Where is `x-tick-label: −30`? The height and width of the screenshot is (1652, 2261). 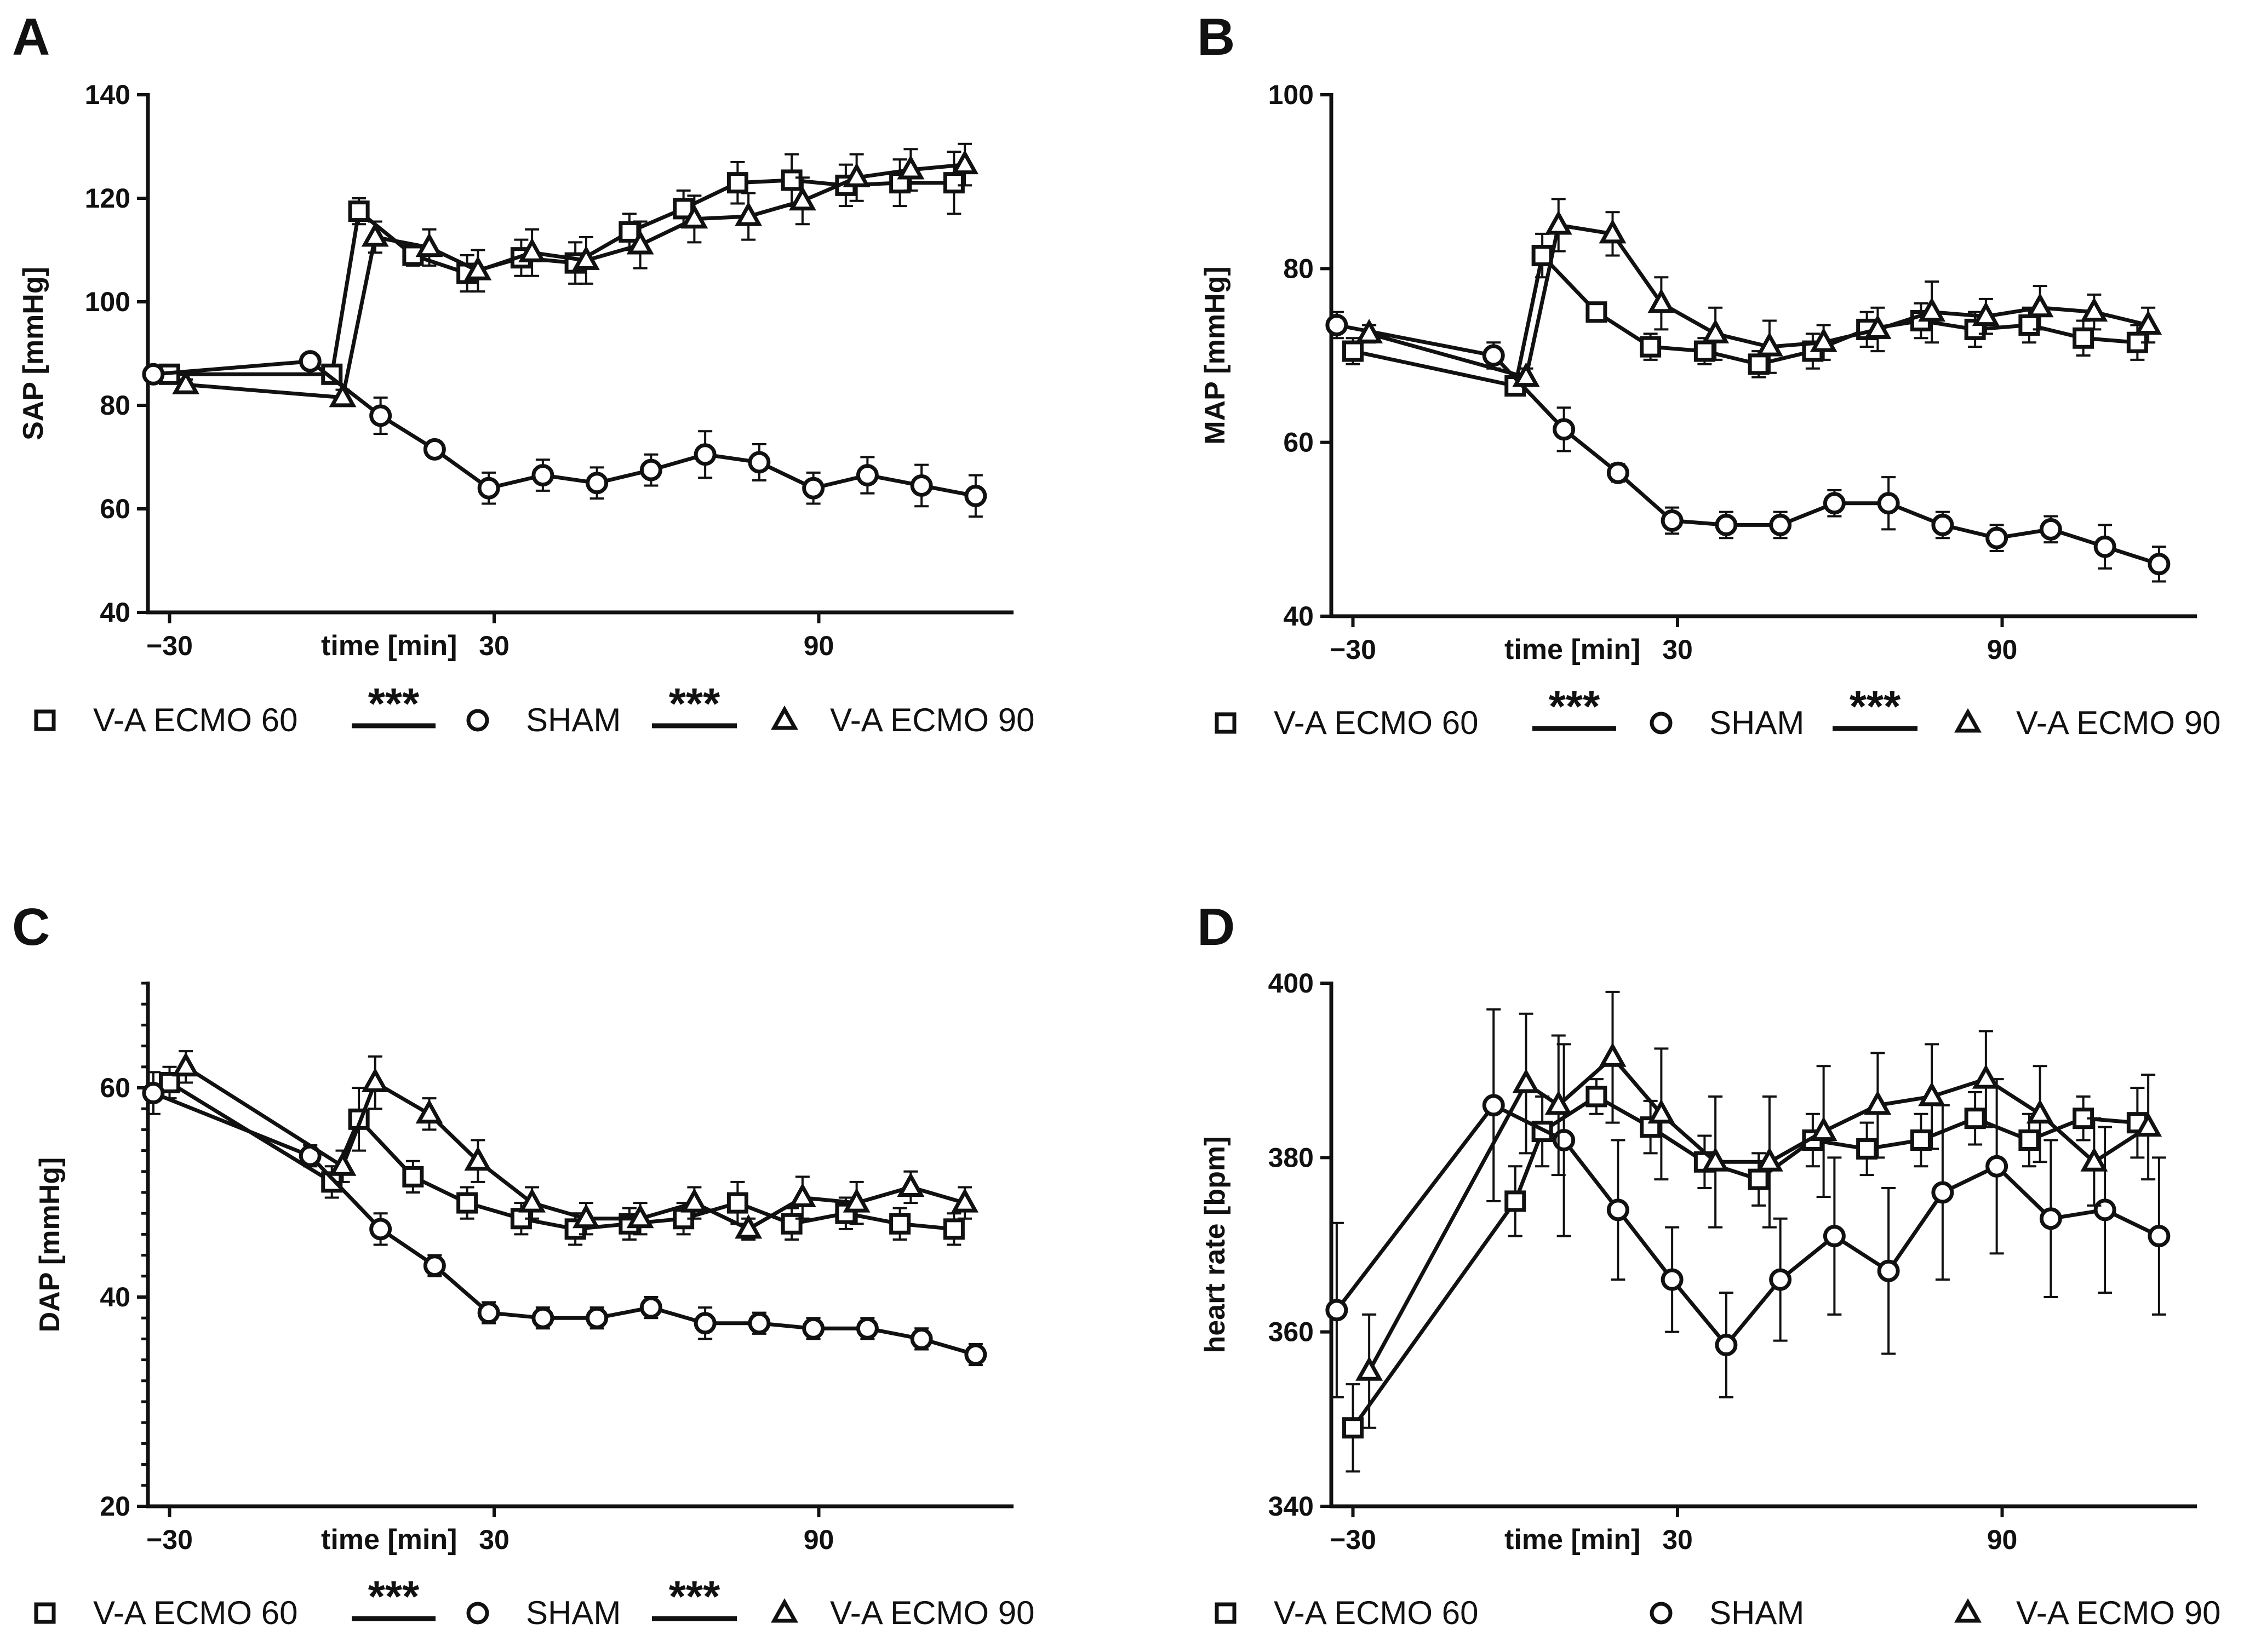
x-tick-label: −30 is located at coordinates (169, 645).